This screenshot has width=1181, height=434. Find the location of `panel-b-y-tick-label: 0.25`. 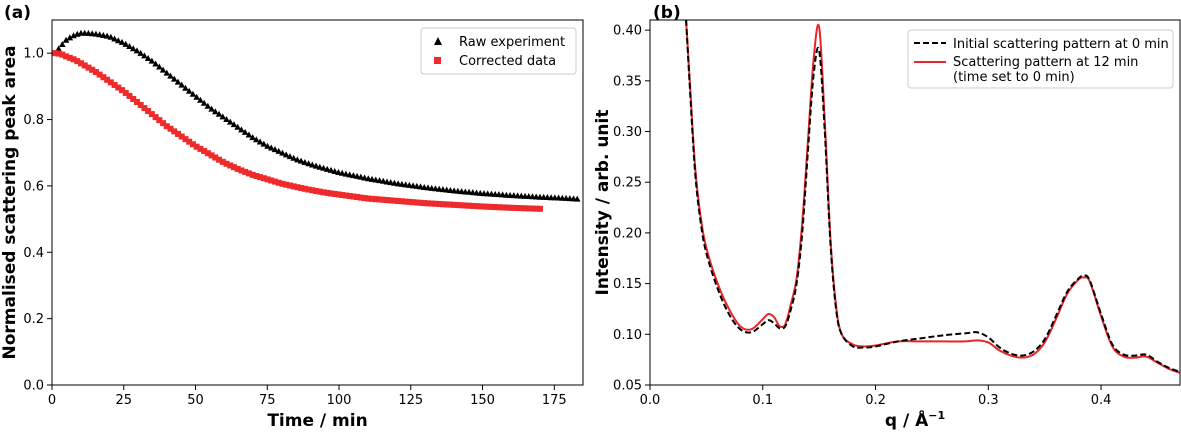

panel-b-y-tick-label: 0.25 is located at coordinates (627, 183).